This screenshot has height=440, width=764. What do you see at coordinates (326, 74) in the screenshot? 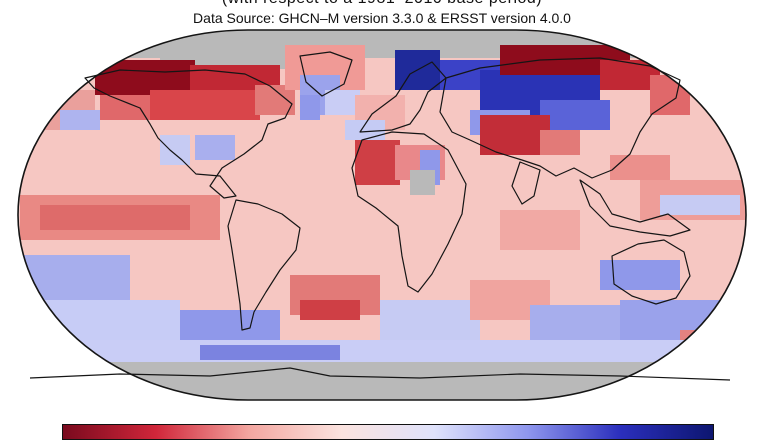
I see `coast-greenland` at bounding box center [326, 74].